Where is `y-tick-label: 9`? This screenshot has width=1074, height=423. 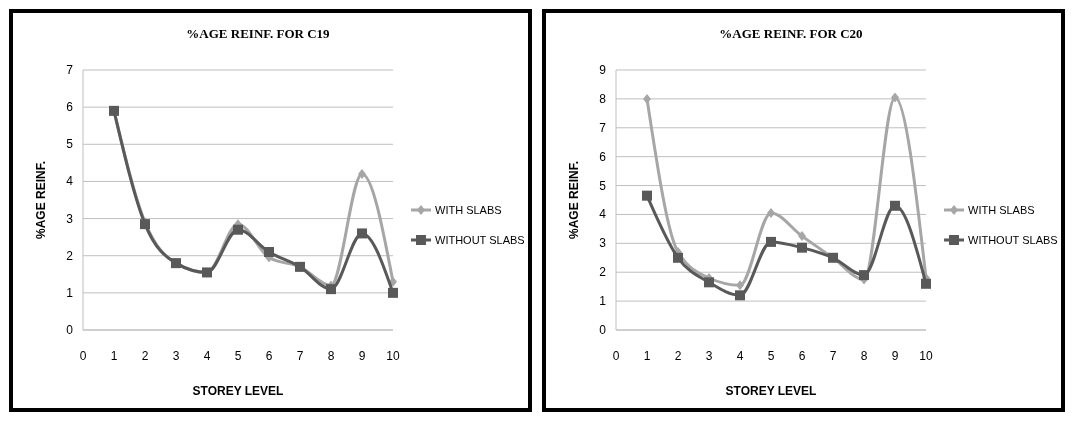 y-tick-label: 9 is located at coordinates (603, 70).